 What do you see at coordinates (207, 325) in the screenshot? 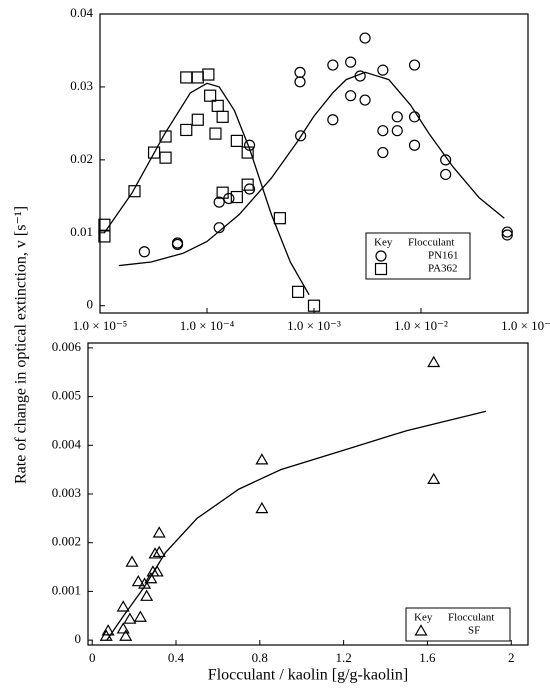
I see `x-tick-label: 1.0 × 10⁻⁴` at bounding box center [207, 325].